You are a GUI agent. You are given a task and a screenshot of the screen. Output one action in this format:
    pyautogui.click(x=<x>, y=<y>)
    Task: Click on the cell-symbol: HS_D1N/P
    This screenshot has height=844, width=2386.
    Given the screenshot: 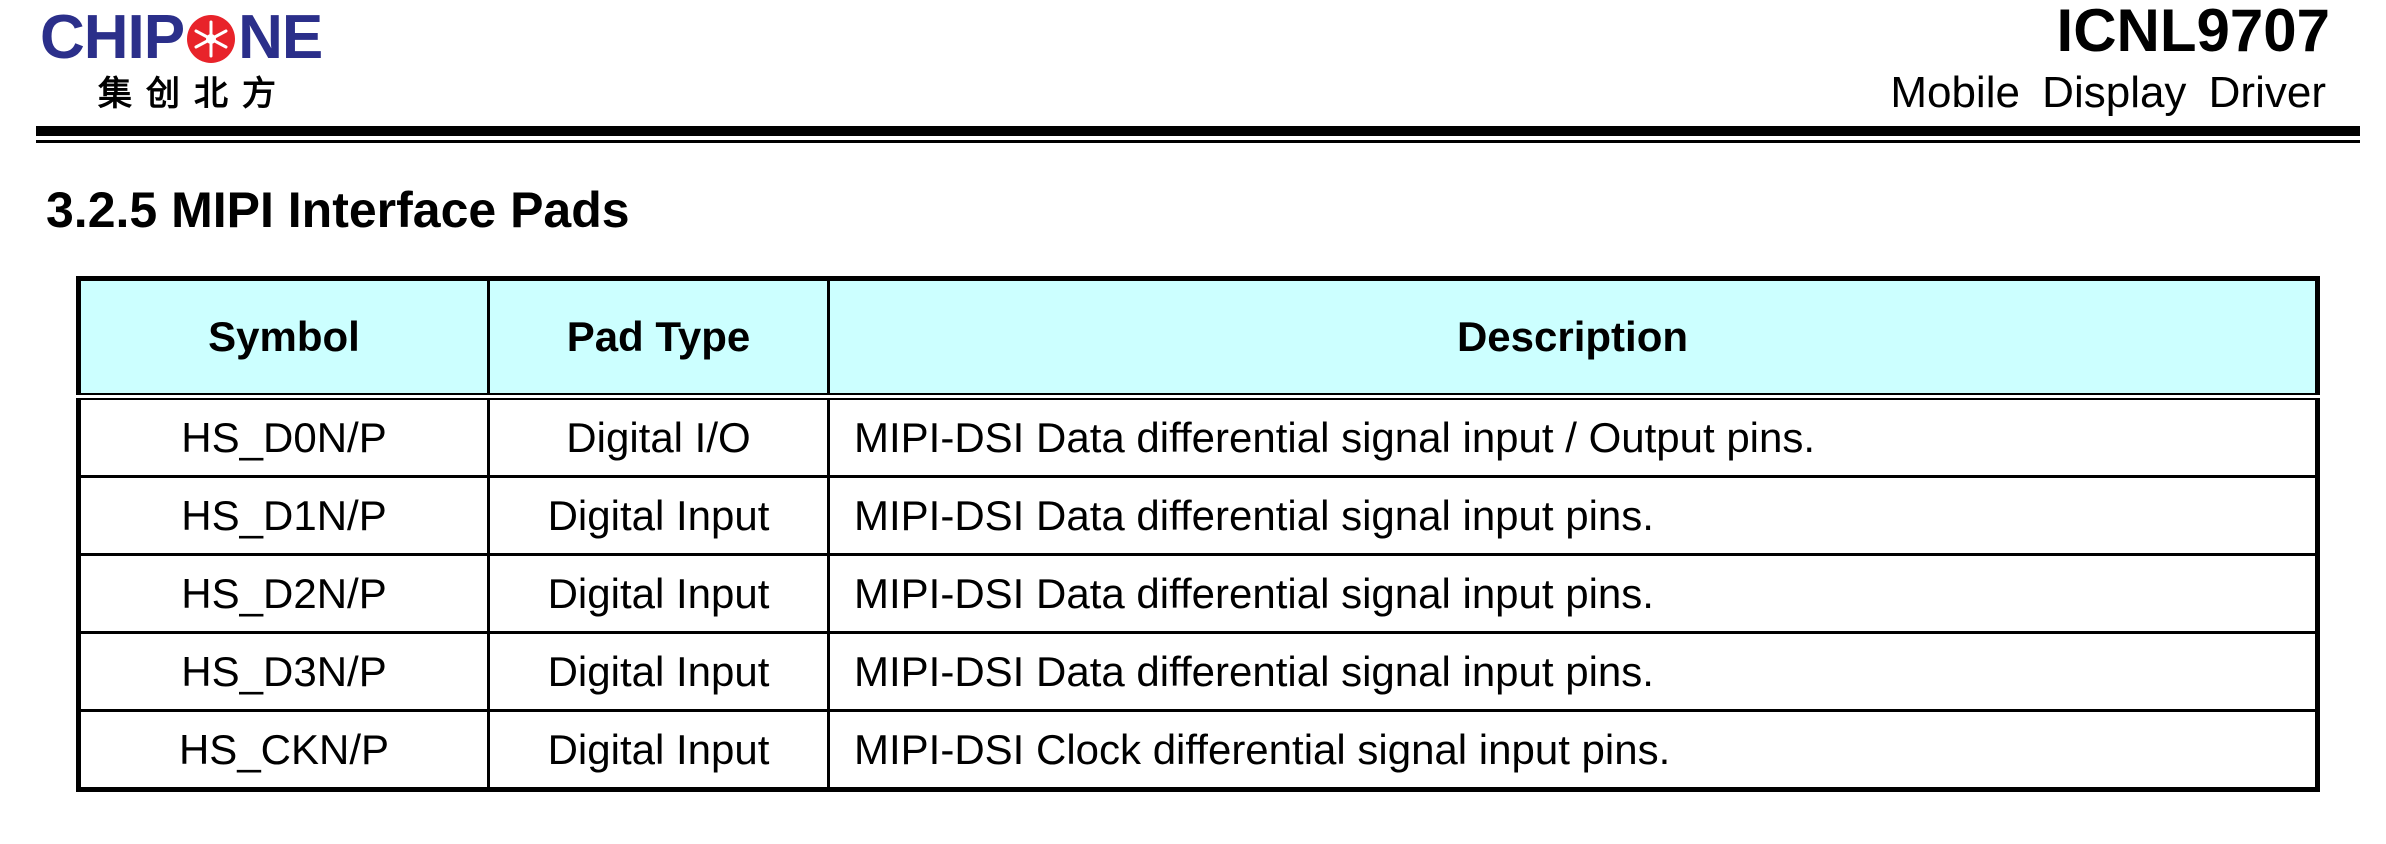 What is the action you would take?
    pyautogui.click(x=283, y=515)
    